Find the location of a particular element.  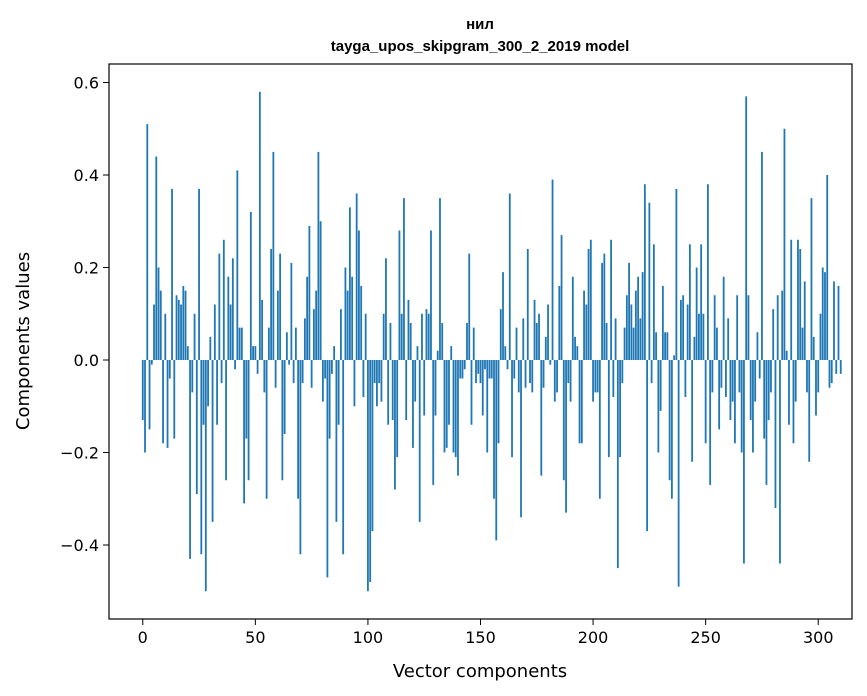

x-tick-label: 0 is located at coordinates (143, 637).